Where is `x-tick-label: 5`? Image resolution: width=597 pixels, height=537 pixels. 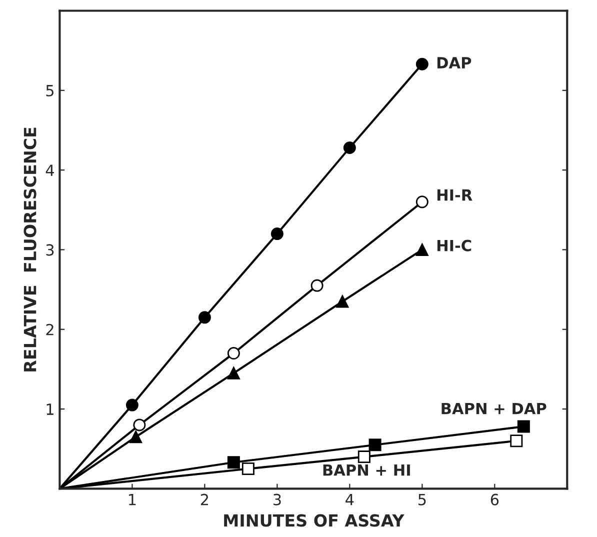 x-tick-label: 5 is located at coordinates (422, 500).